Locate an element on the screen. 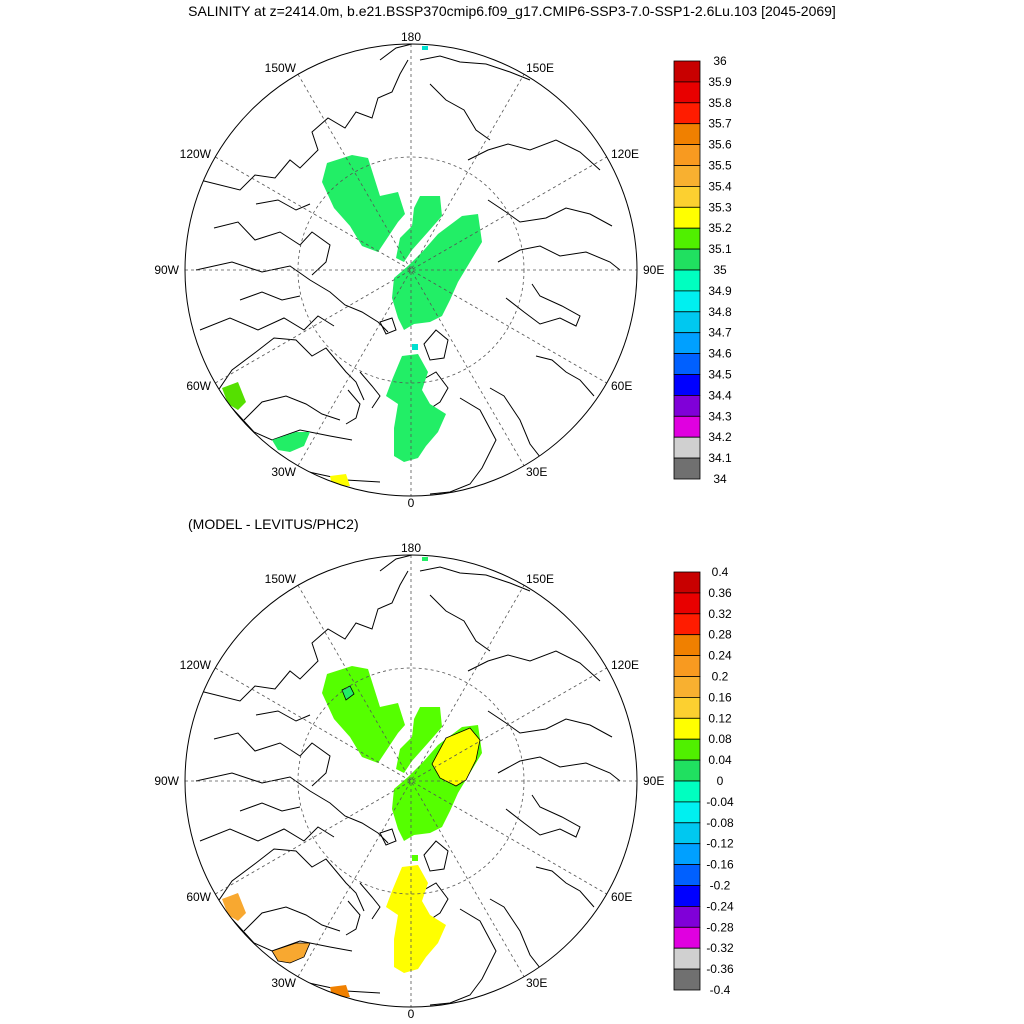  top-colorbar-tick-label: 35.3 is located at coordinates (720, 207).